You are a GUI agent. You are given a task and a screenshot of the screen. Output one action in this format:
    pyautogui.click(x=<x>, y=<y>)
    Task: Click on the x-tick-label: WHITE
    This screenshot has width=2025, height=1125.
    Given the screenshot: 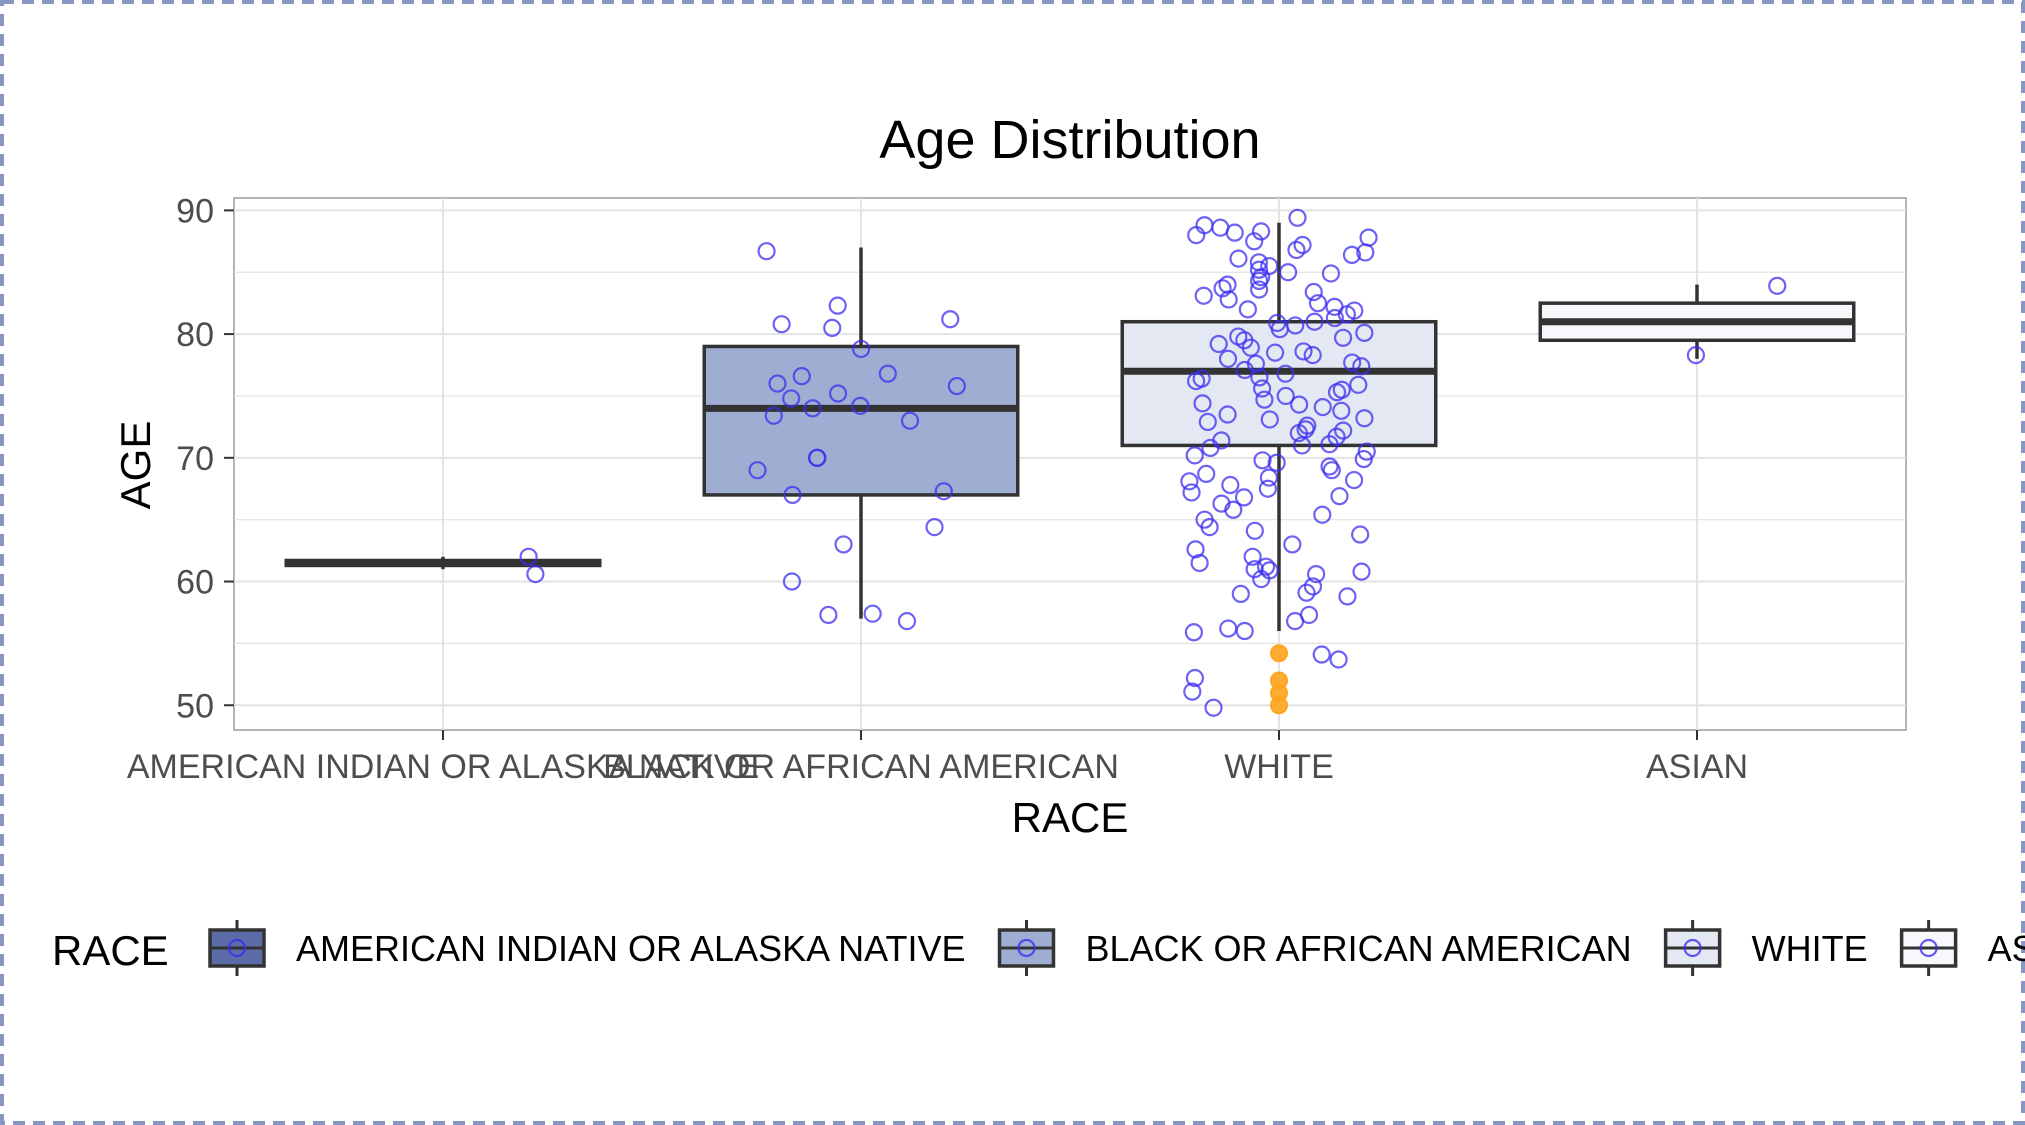 What is the action you would take?
    pyautogui.click(x=1279, y=767)
    